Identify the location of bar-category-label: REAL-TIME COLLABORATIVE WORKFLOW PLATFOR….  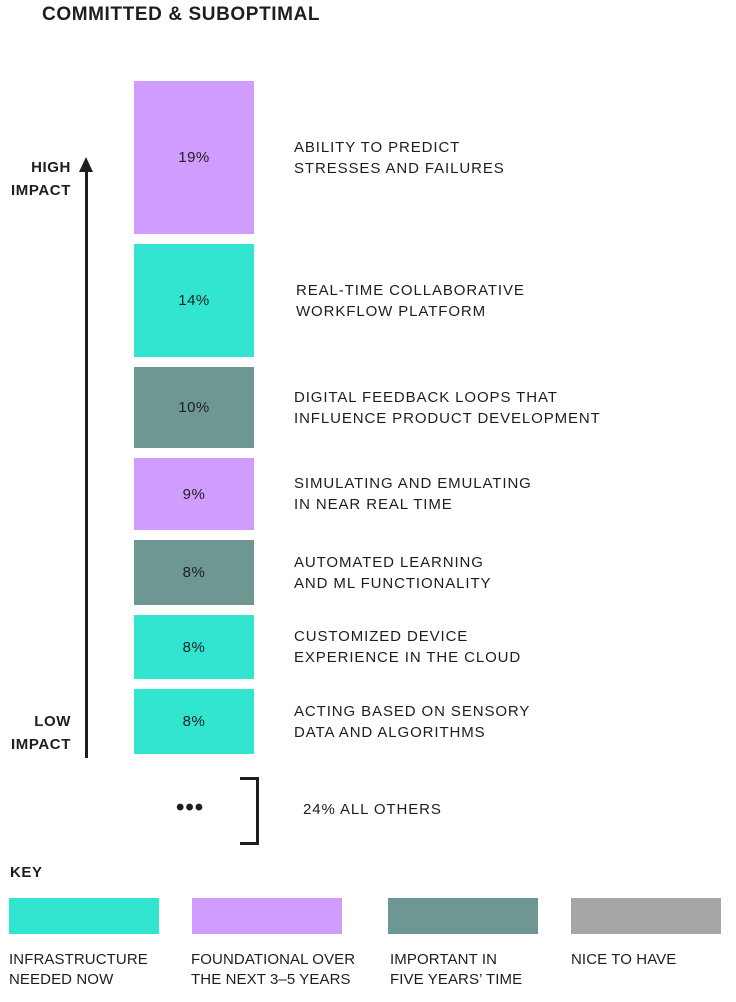
(410, 300).